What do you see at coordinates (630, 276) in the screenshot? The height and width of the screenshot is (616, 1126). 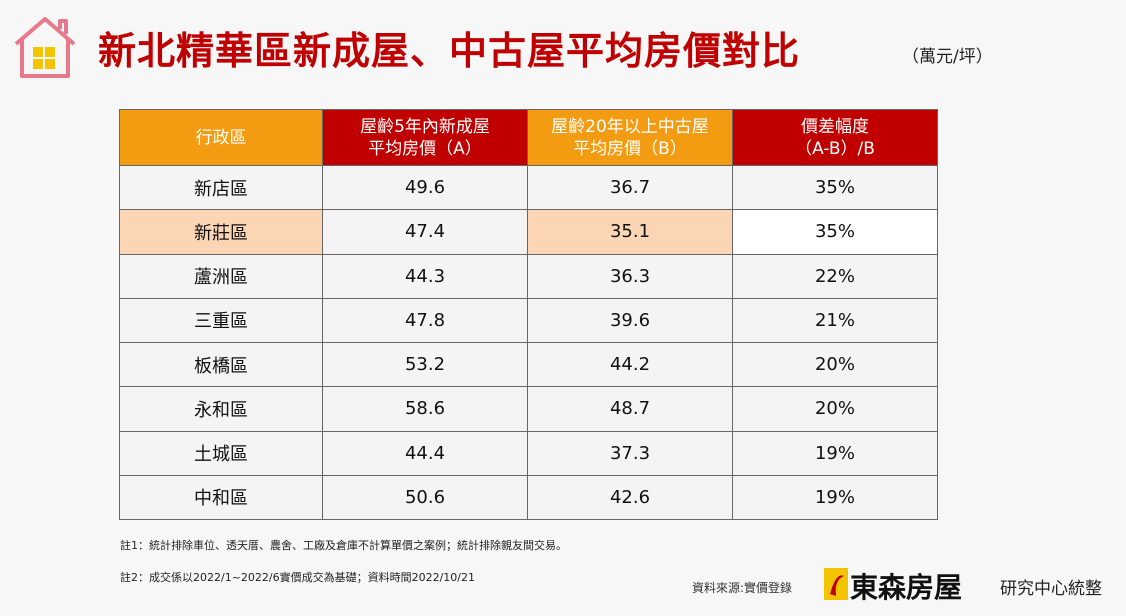 I see `table-cell: 36.3` at bounding box center [630, 276].